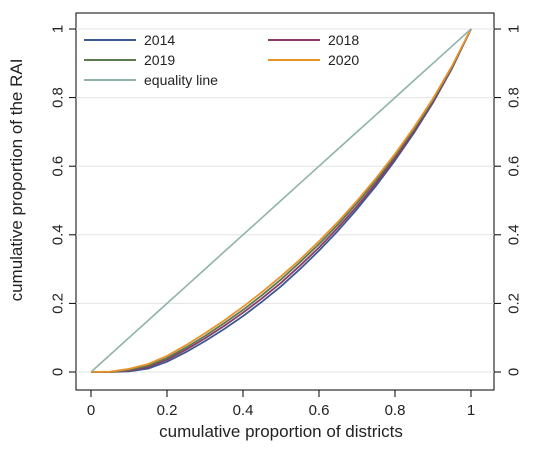 The height and width of the screenshot is (452, 550). Describe the element at coordinates (514, 234) in the screenshot. I see `y-tick-label-right: 0.4` at that location.